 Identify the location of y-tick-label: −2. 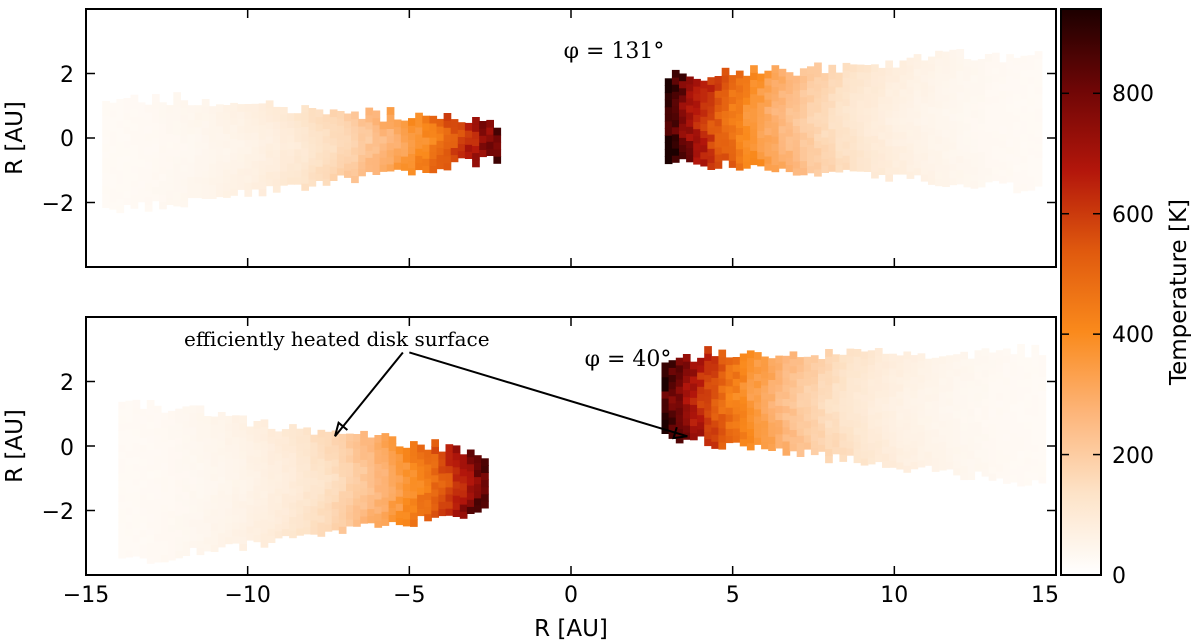
(58, 512).